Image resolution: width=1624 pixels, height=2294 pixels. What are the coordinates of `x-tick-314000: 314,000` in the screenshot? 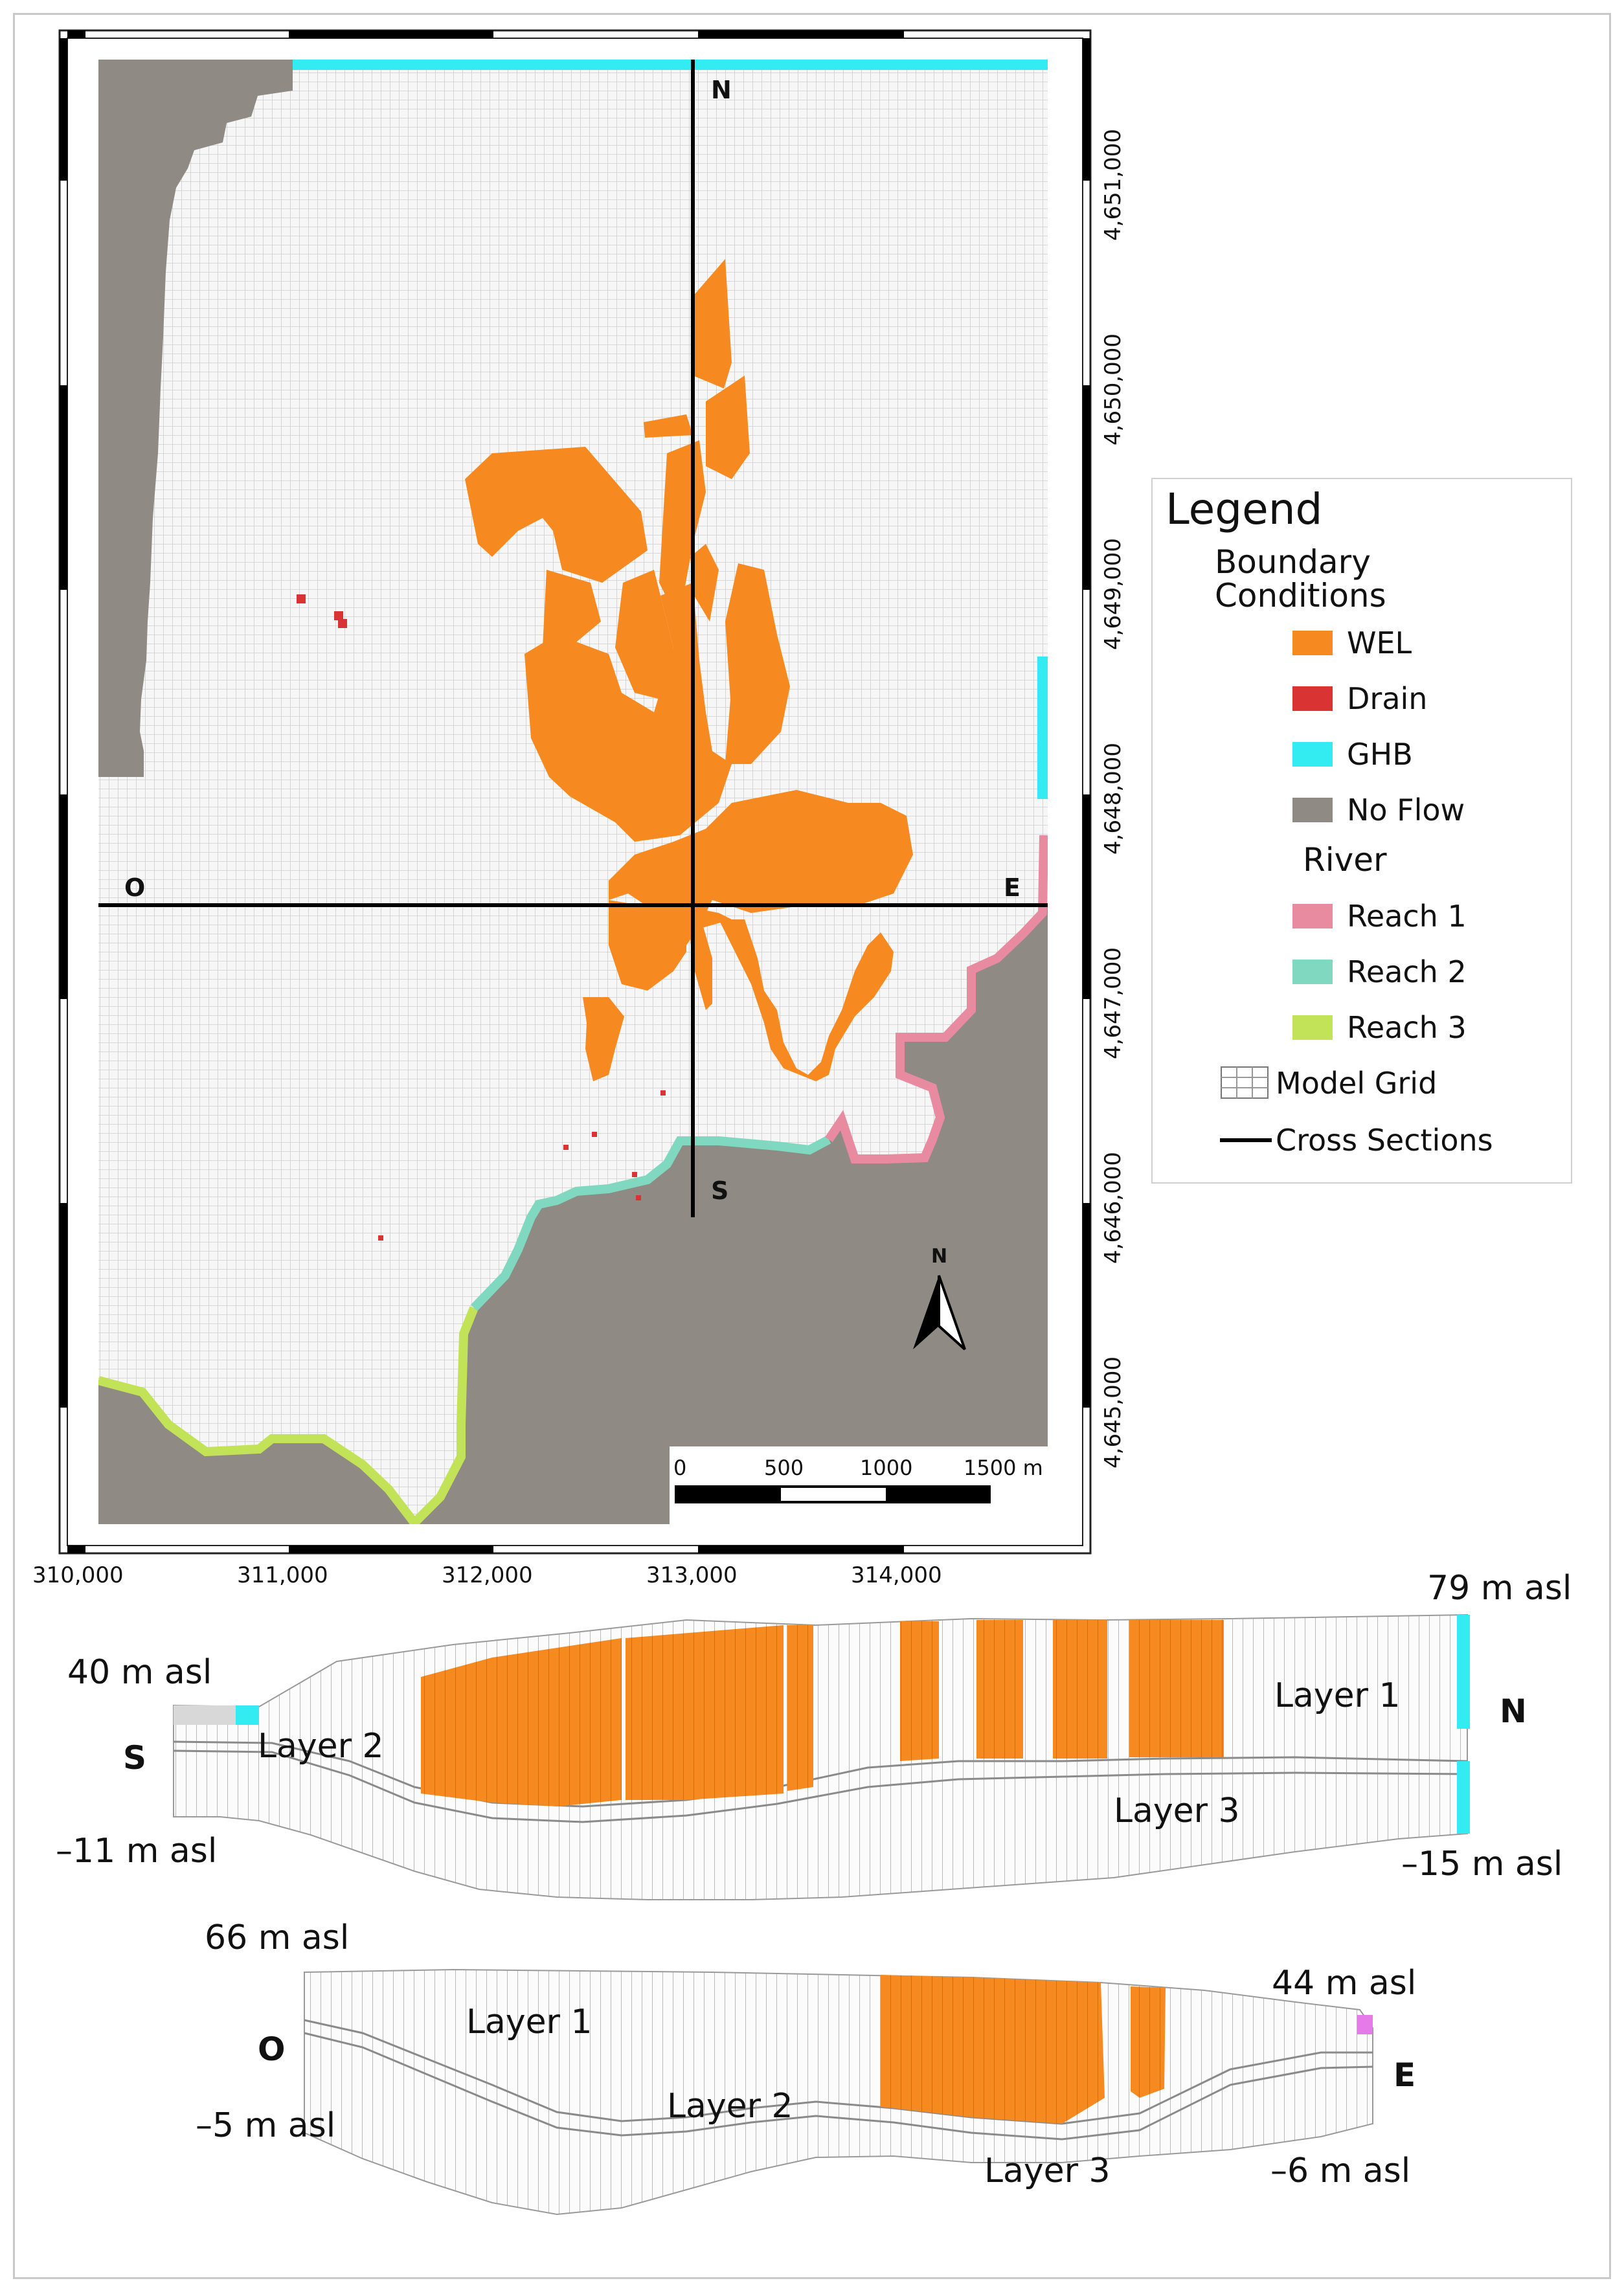 It's located at (896, 1575).